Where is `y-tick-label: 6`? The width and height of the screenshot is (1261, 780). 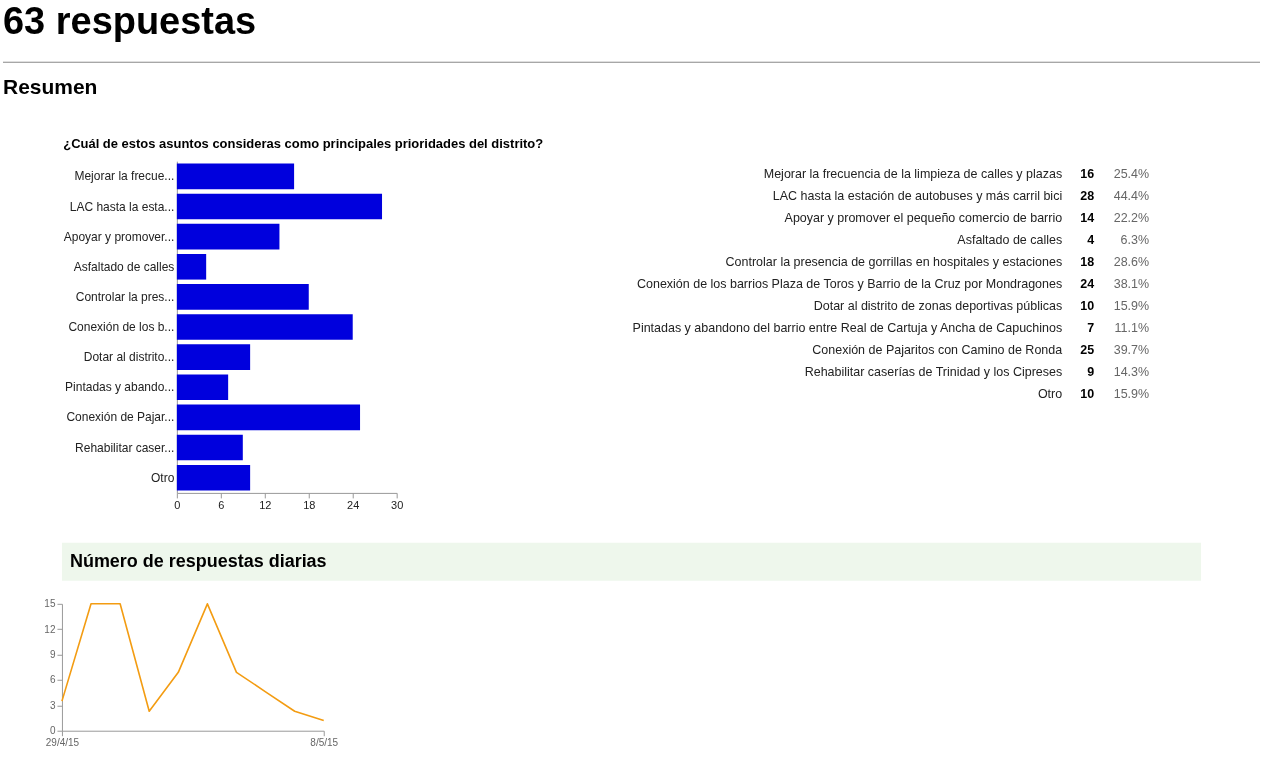 y-tick-label: 6 is located at coordinates (52, 680).